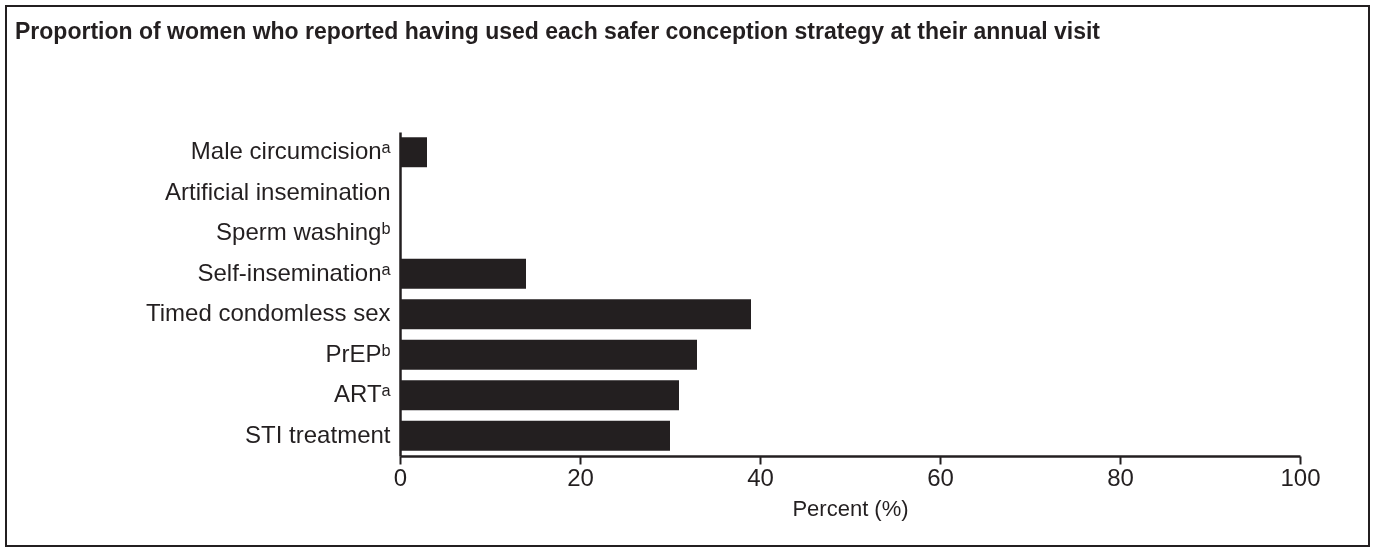  Describe the element at coordinates (1300, 477) in the screenshot. I see `x-tick-label: 100` at that location.